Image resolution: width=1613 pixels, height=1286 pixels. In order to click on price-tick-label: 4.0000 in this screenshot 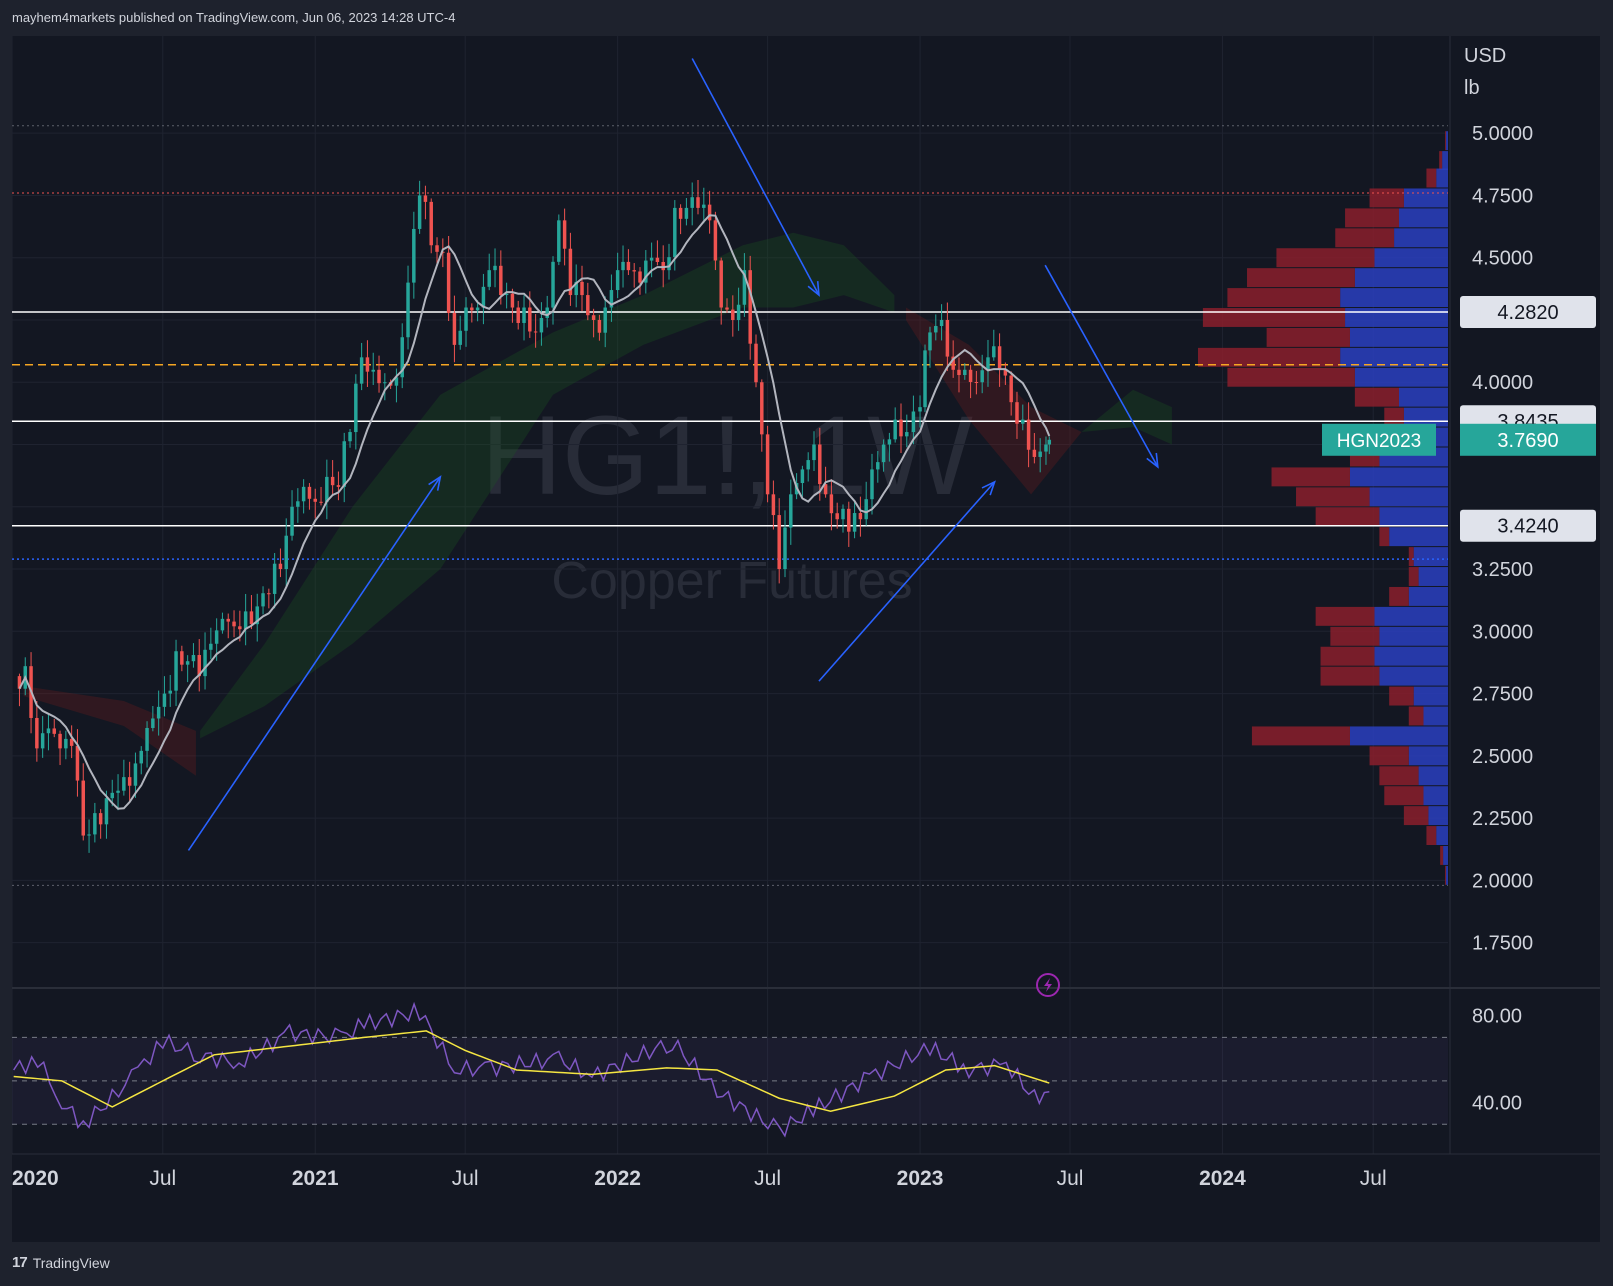, I will do `click(1502, 383)`.